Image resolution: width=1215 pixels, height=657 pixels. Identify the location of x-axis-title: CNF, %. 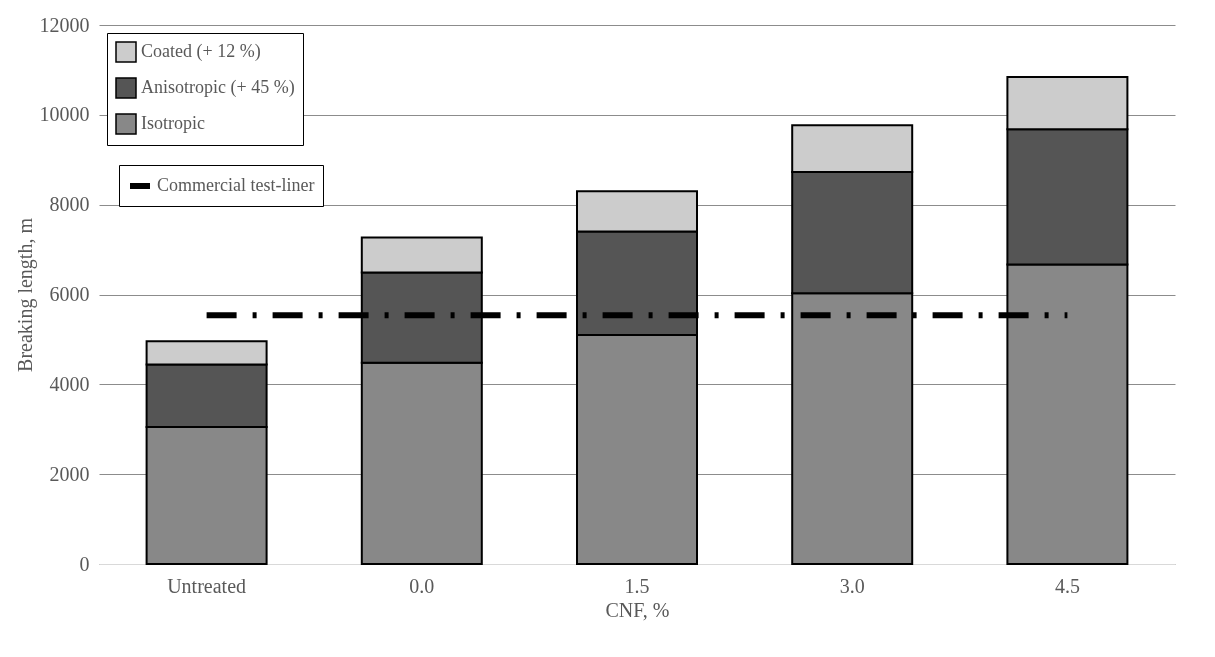
(637, 609).